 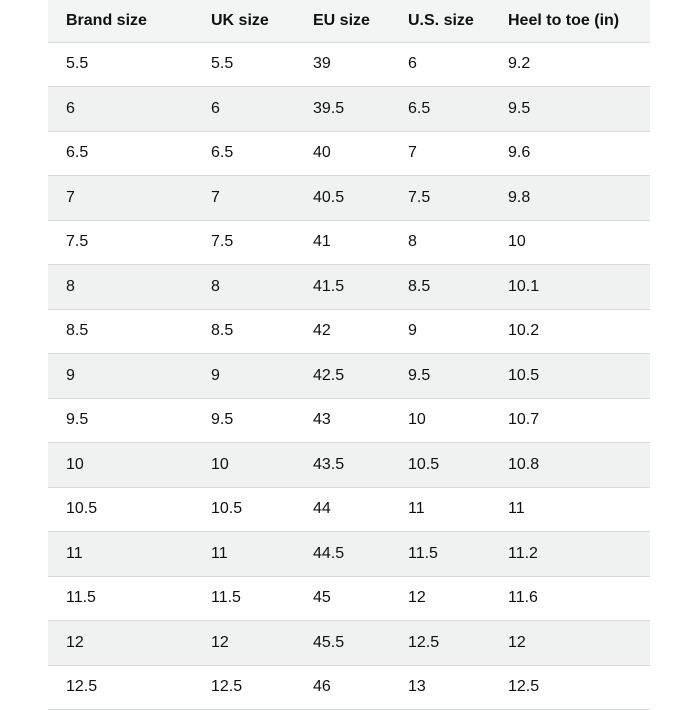 What do you see at coordinates (342, 21) in the screenshot?
I see `column-header-eu-size: EU size` at bounding box center [342, 21].